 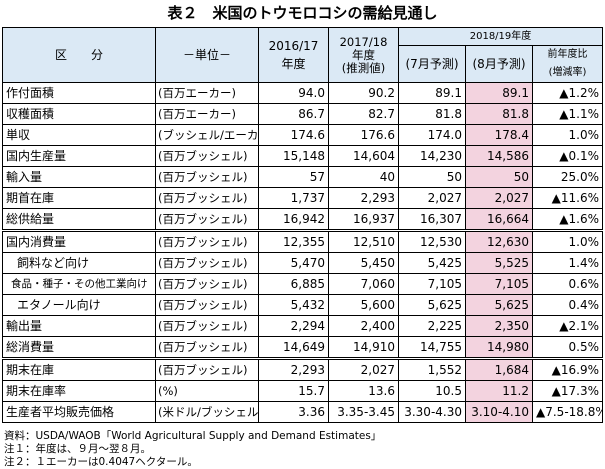 I want to click on value-august-forecast: 89.1, so click(x=499, y=93).